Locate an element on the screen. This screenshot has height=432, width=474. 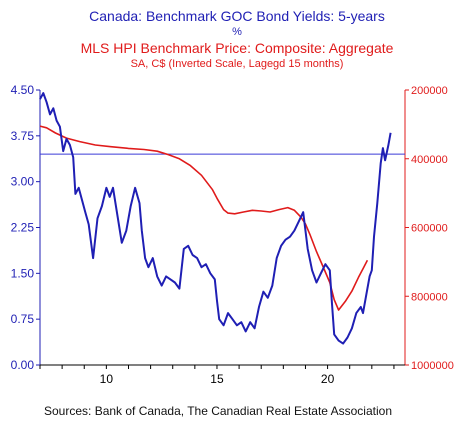
left-tick-label: 0.75 is located at coordinates (23, 319).